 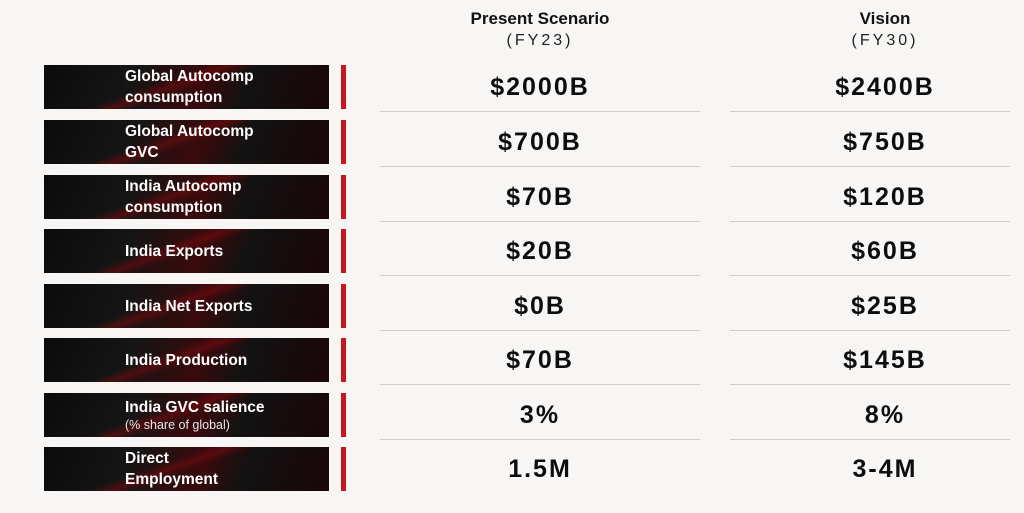 What do you see at coordinates (885, 305) in the screenshot?
I see `vision-value-india-net-exports: $25B` at bounding box center [885, 305].